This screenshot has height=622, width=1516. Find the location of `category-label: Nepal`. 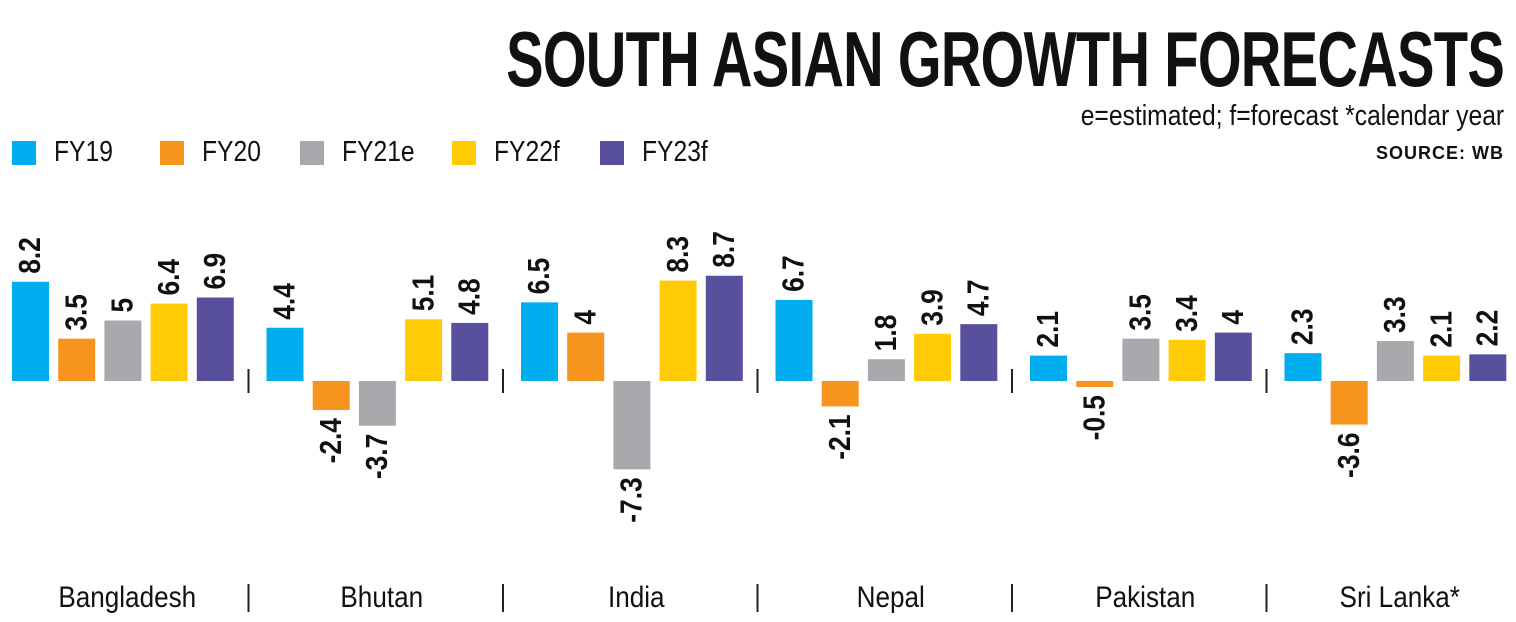

category-label: Nepal is located at coordinates (891, 596).